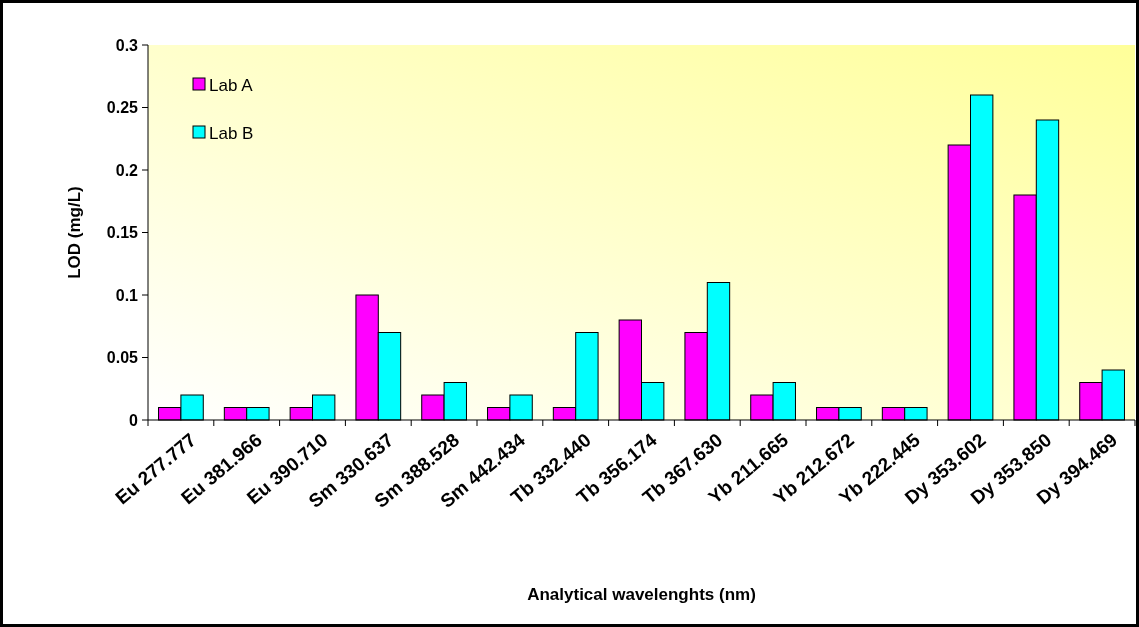 The width and height of the screenshot is (1139, 627). I want to click on y-tick-label: 0.2, so click(127, 170).